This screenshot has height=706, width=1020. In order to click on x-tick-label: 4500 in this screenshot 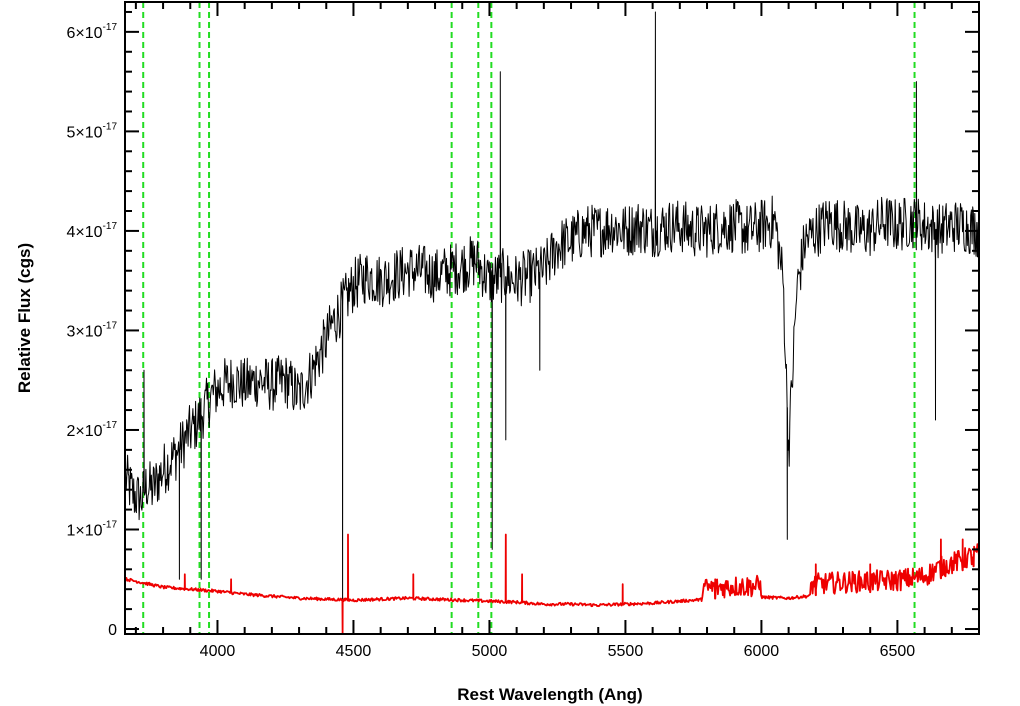, I will do `click(354, 651)`.